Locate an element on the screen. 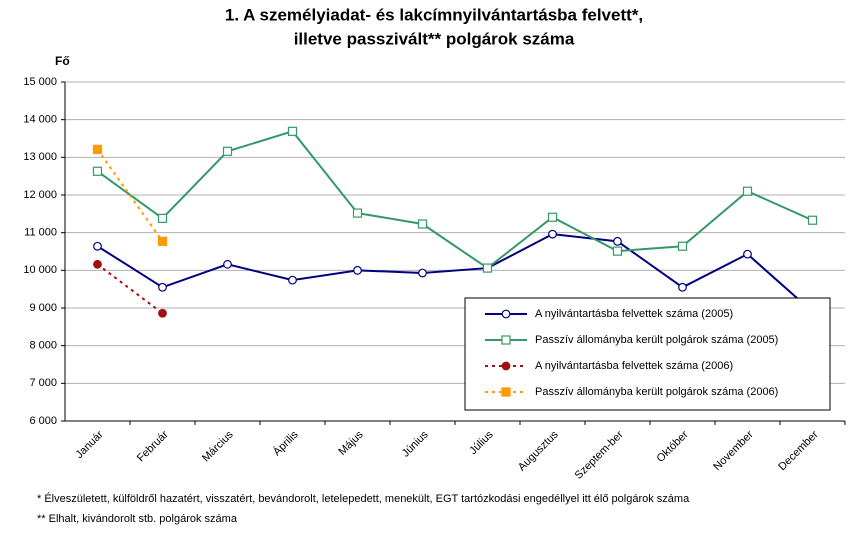 Image resolution: width=868 pixels, height=545 pixels. y-tick-label: 7 000 is located at coordinates (43, 383).